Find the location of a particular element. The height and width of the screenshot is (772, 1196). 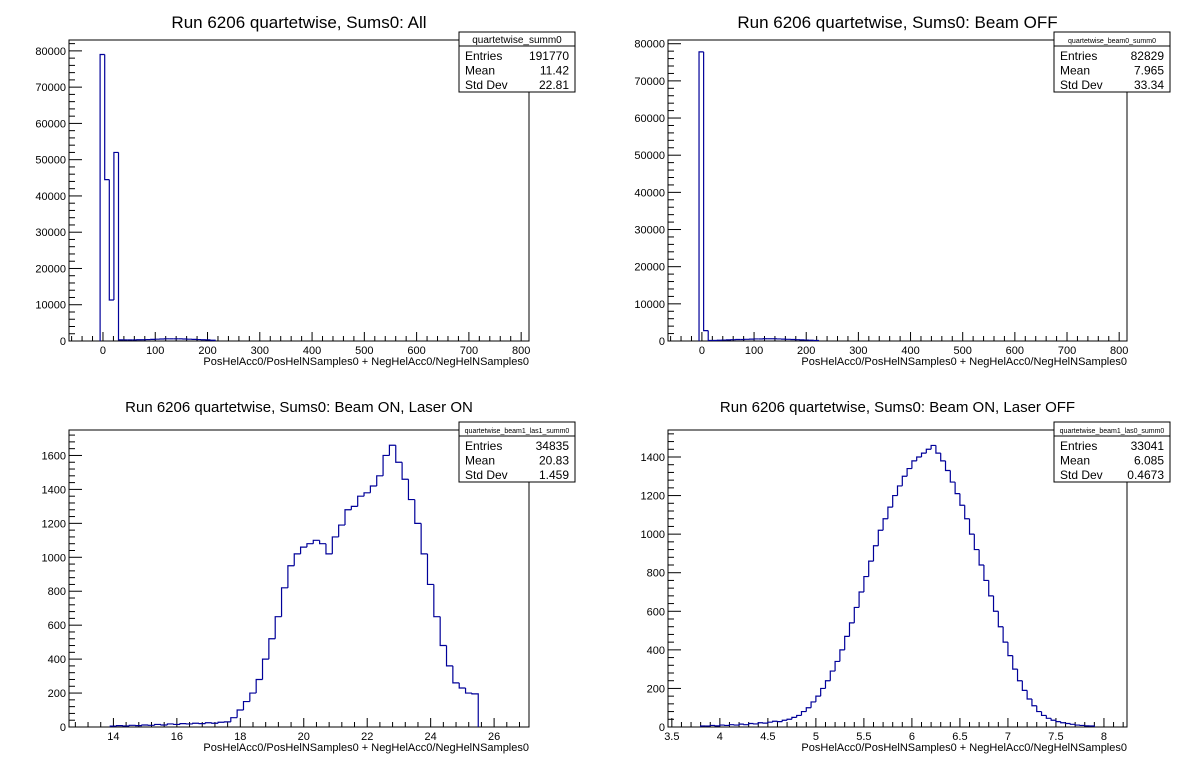

stats-box-name: quartetwise_beam1_las0_summ0 is located at coordinates (1112, 431).